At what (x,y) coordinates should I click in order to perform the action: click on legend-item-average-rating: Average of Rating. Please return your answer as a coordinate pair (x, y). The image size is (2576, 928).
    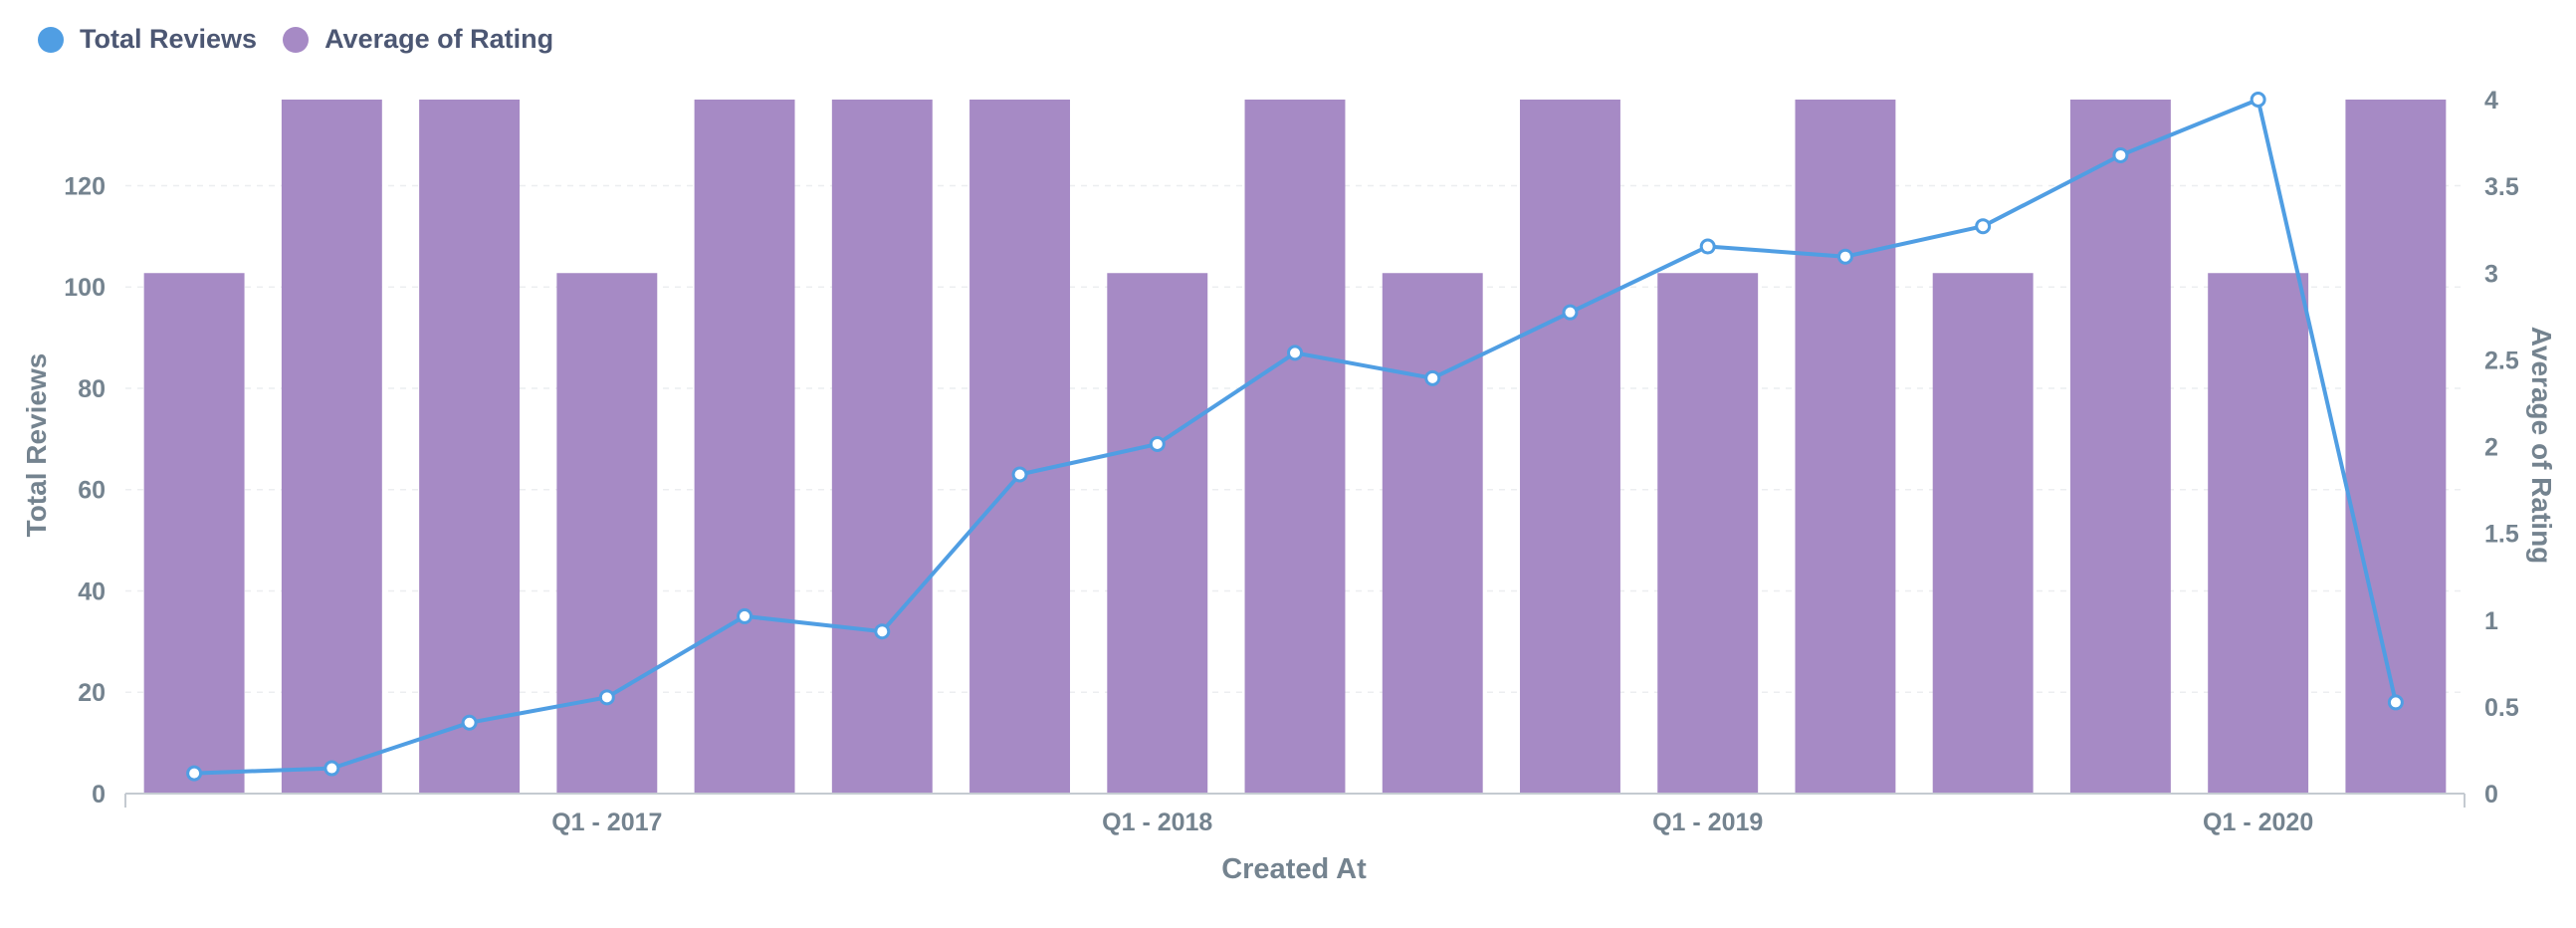
    Looking at the image, I should click on (418, 40).